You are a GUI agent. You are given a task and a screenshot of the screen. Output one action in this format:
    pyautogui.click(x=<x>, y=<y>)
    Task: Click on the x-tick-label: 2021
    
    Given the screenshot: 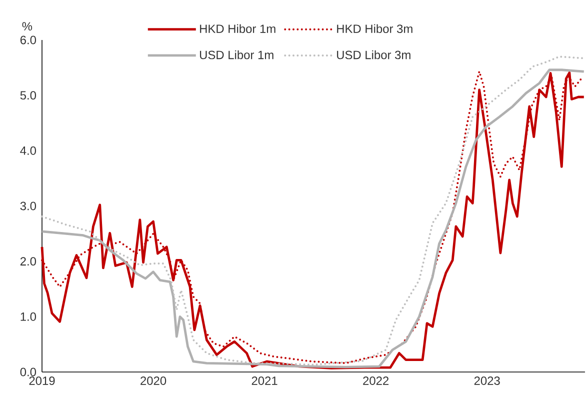 What is the action you would take?
    pyautogui.click(x=265, y=380)
    